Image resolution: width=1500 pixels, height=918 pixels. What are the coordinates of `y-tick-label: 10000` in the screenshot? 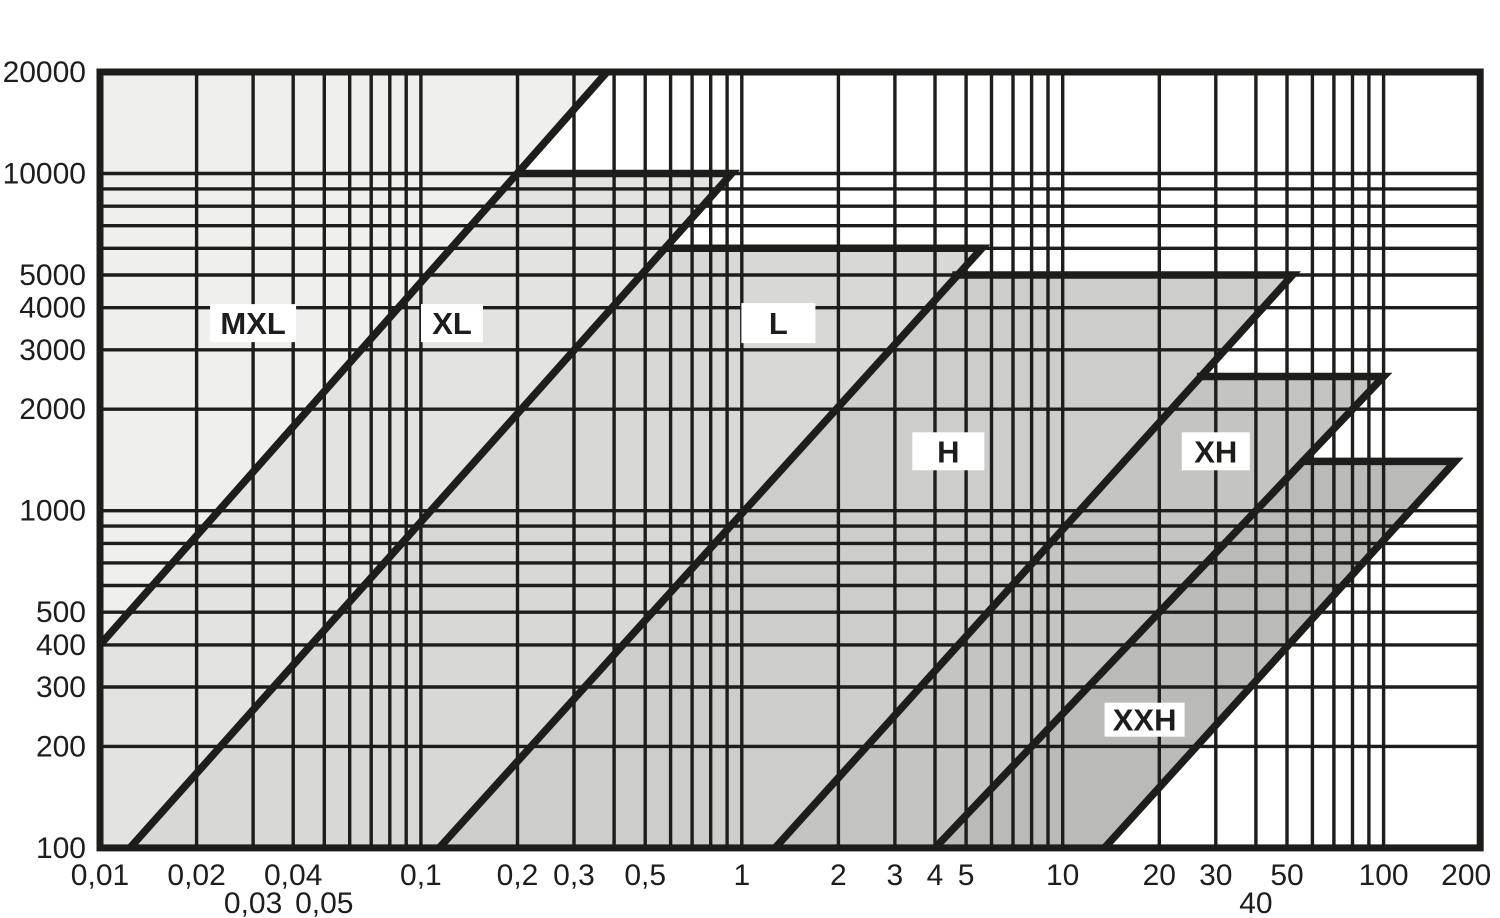 It's located at (44, 174).